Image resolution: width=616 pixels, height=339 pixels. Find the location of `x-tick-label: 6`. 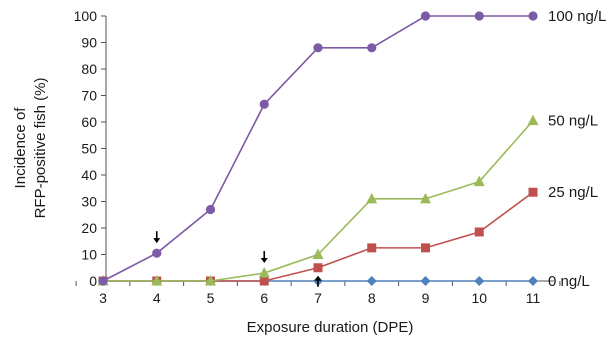

x-tick-label: 6 is located at coordinates (264, 298).